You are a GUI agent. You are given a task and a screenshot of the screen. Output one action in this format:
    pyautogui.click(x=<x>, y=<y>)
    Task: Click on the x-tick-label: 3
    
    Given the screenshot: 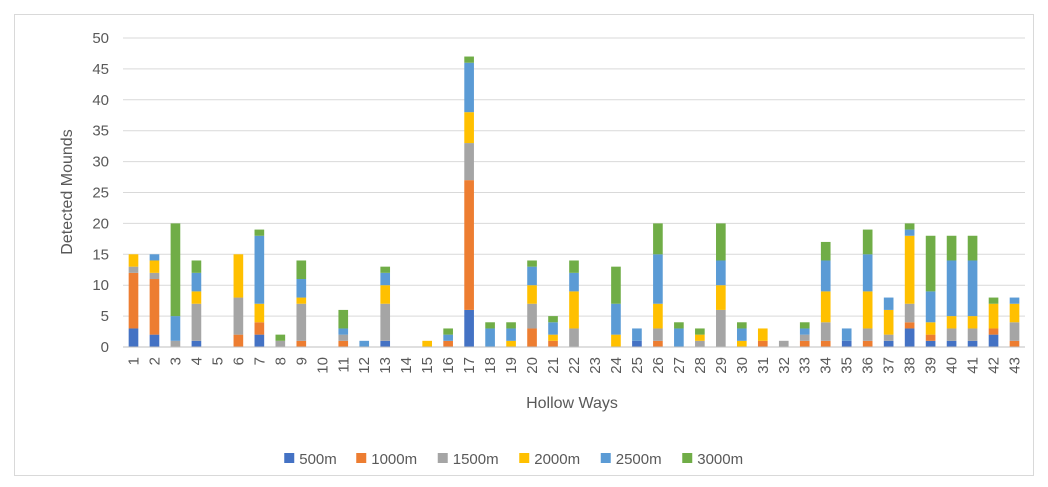 What is the action you would take?
    pyautogui.click(x=175, y=361)
    